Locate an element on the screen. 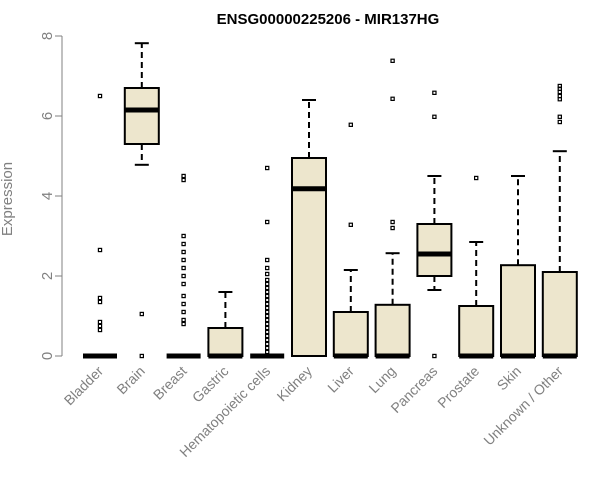 The height and width of the screenshot is (500, 600). box-pancreas is located at coordinates (434, 224).